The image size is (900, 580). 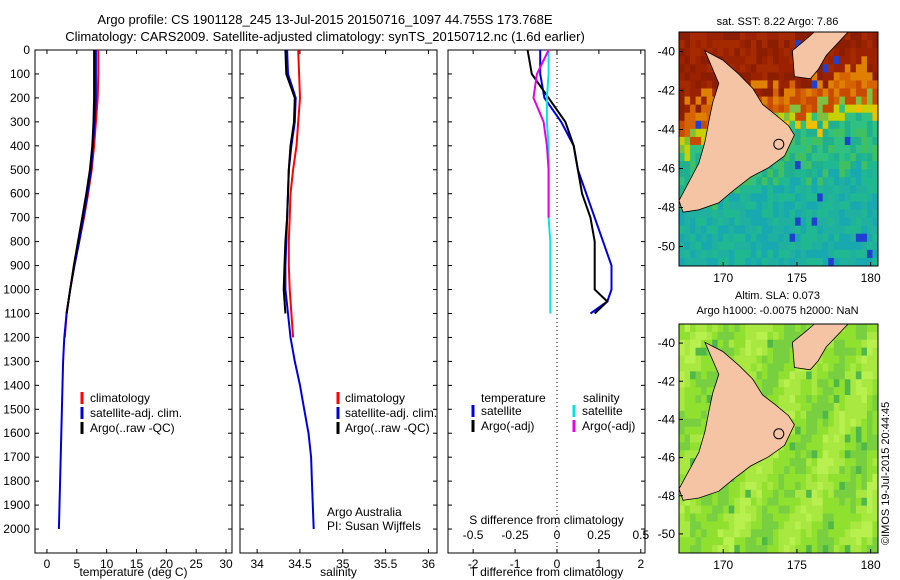 What do you see at coordinates (513, 398) in the screenshot?
I see `legend-header-temperature: temperature` at bounding box center [513, 398].